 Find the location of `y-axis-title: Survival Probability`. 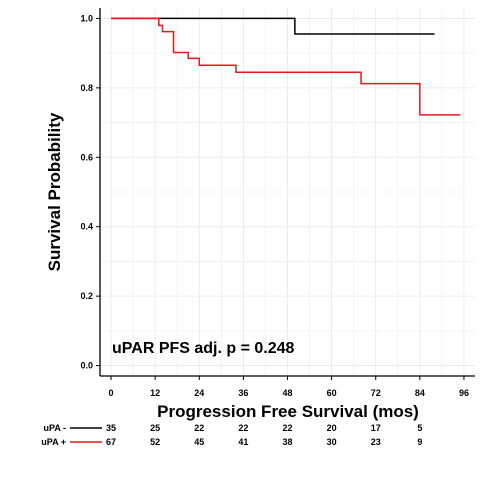

y-axis-title: Survival Probability is located at coordinates (54, 191).